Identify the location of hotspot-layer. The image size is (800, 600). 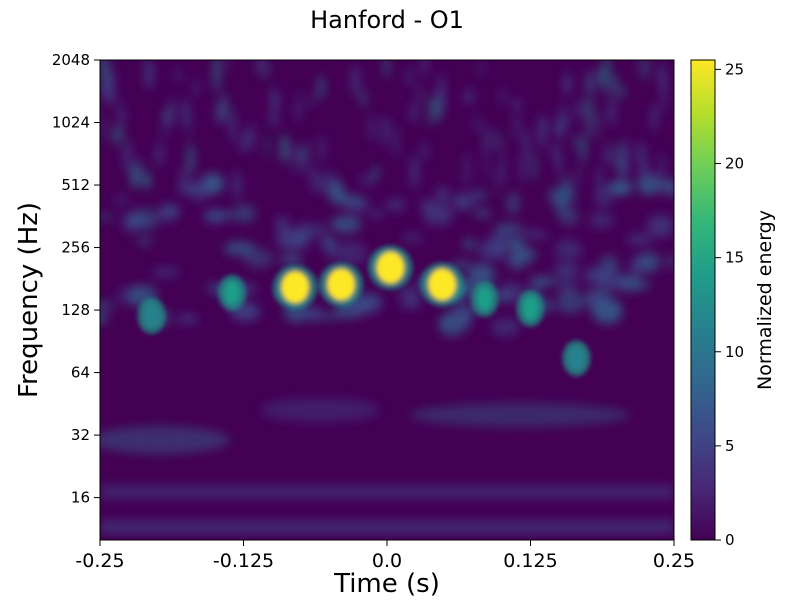
(364, 311).